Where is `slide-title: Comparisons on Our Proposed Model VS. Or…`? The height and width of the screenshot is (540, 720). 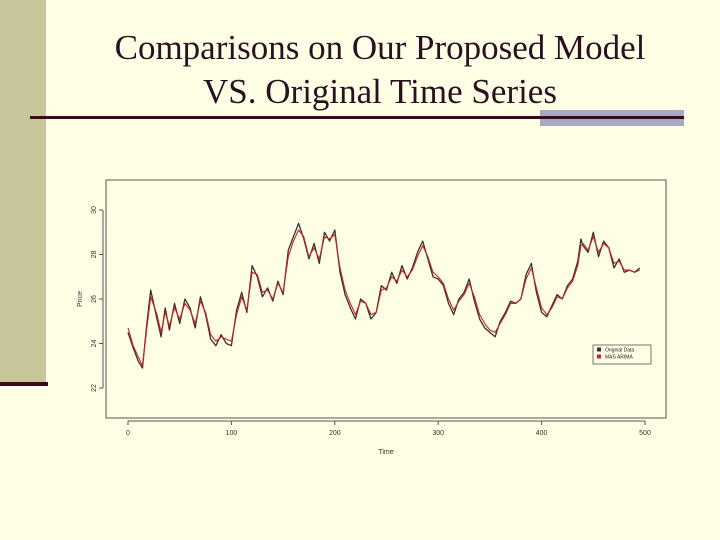
slide-title: Comparisons on Our Proposed Model VS. Or… is located at coordinates (380, 70).